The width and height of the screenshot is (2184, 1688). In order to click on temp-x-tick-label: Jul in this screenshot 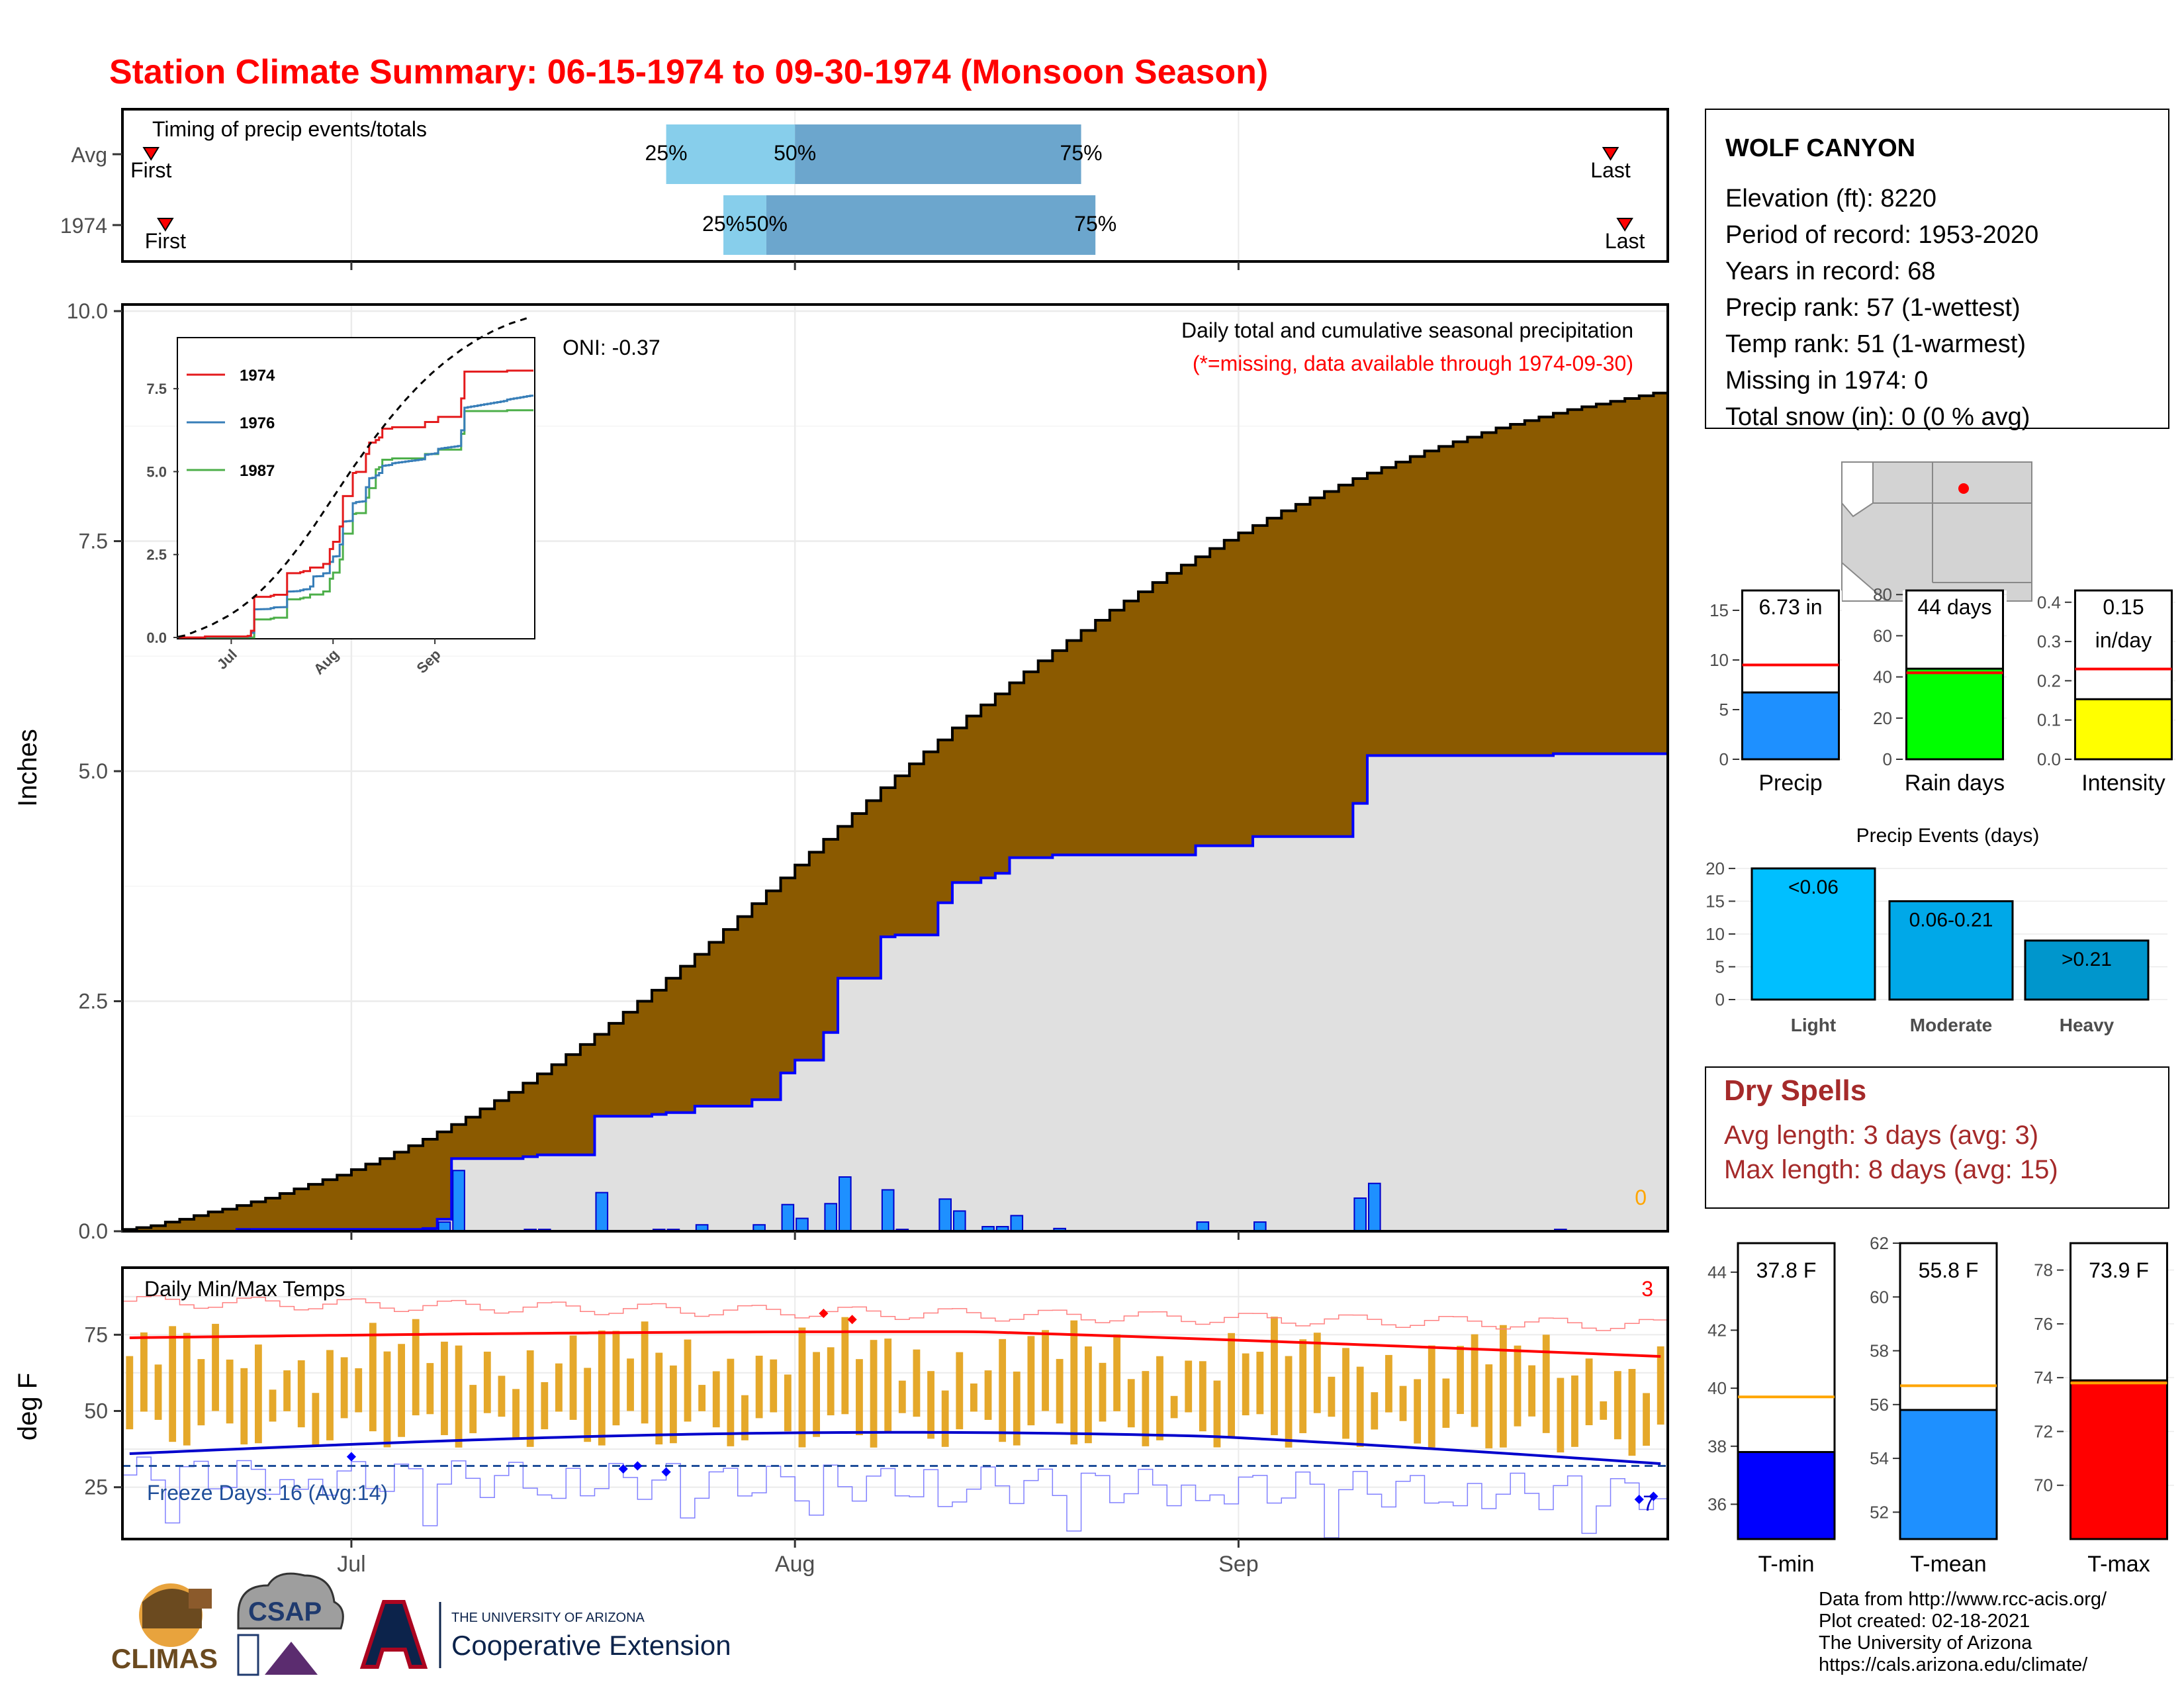, I will do `click(351, 1564)`.